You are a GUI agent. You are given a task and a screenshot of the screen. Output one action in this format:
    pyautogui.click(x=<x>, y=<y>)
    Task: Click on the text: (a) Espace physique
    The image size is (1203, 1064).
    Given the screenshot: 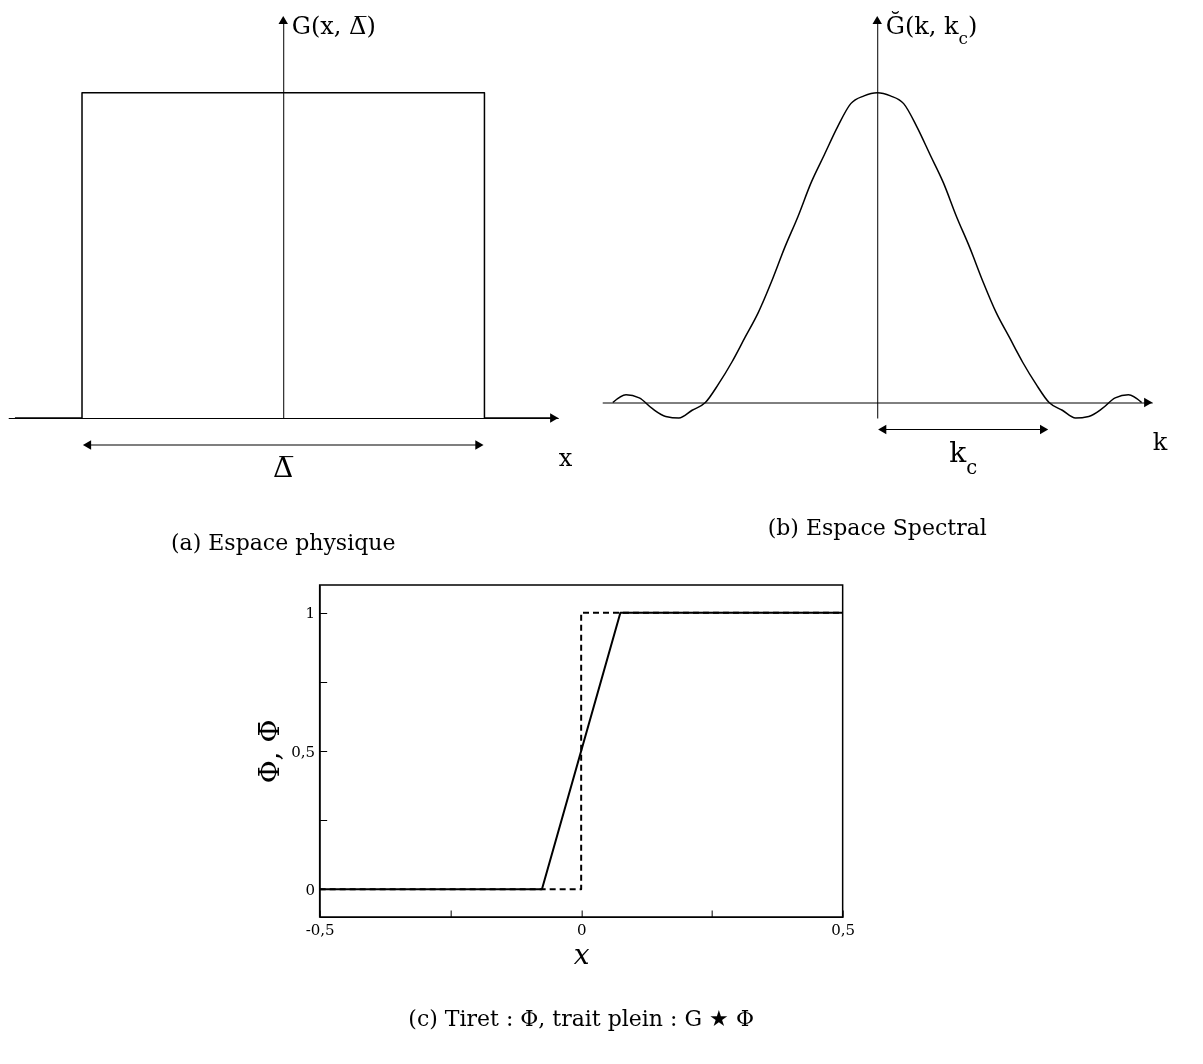 What is the action you would take?
    pyautogui.click(x=283, y=542)
    